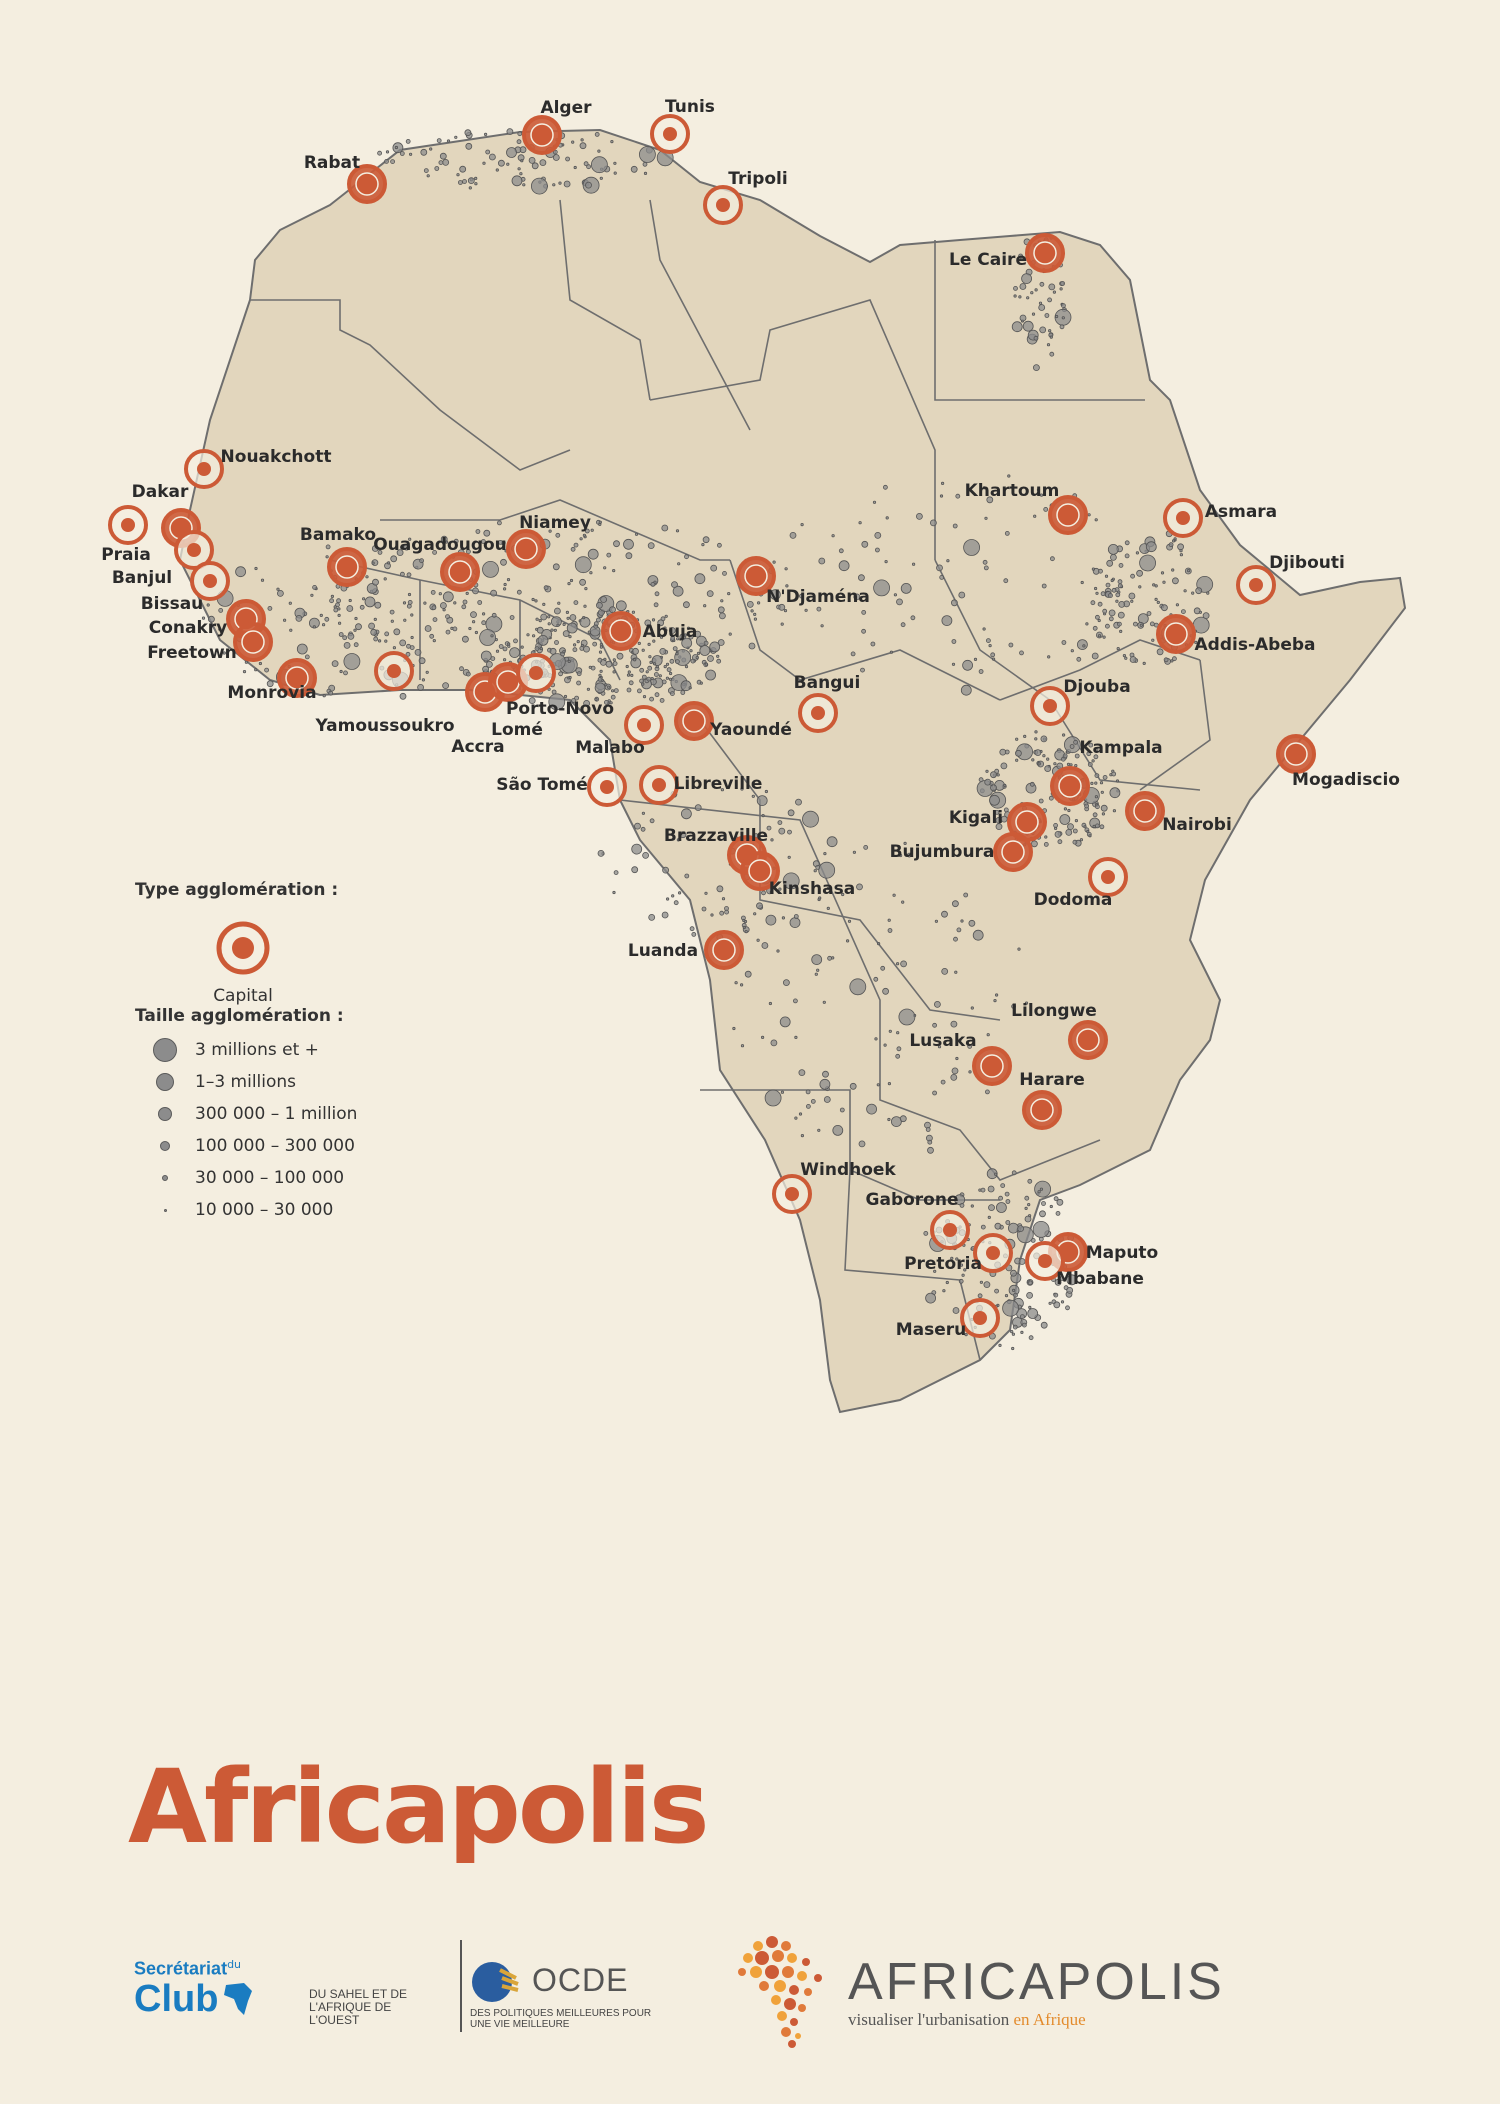  Describe the element at coordinates (165, 1178) in the screenshot. I see `size-dot-icon` at that location.